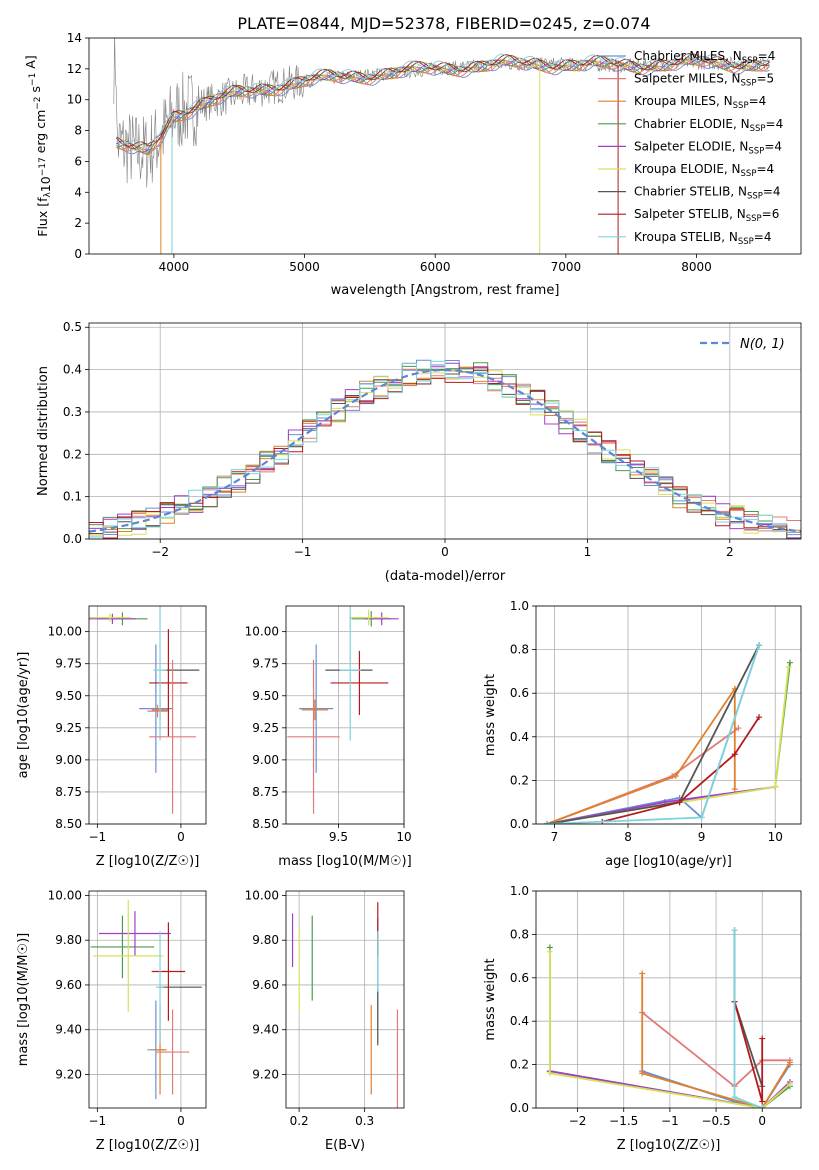  I want to click on y-tick-label: 8.75, so click(68, 792).